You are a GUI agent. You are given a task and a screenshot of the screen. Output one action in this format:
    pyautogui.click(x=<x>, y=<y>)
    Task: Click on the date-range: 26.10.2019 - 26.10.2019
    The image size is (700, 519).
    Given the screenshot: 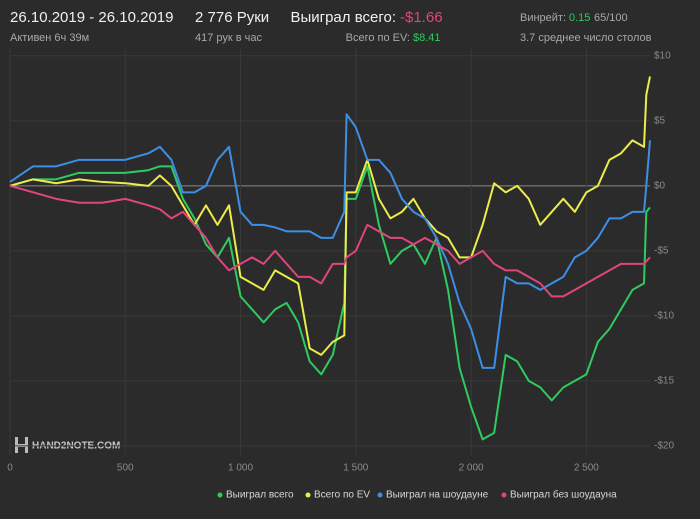 What is the action you would take?
    pyautogui.click(x=91, y=17)
    